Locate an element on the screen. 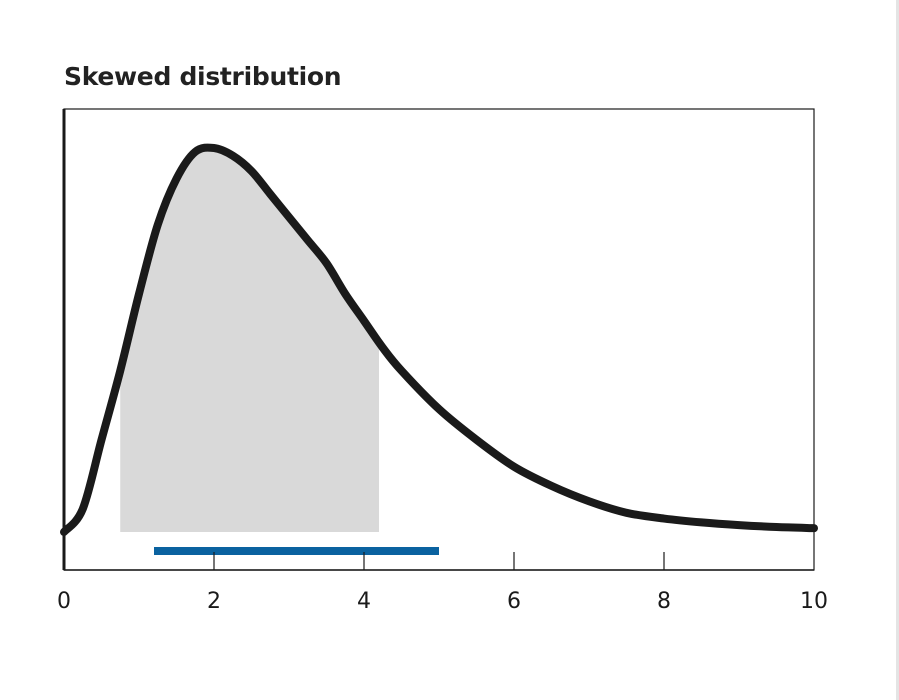 The height and width of the screenshot is (700, 899). x-tick-label: 6 is located at coordinates (514, 601).